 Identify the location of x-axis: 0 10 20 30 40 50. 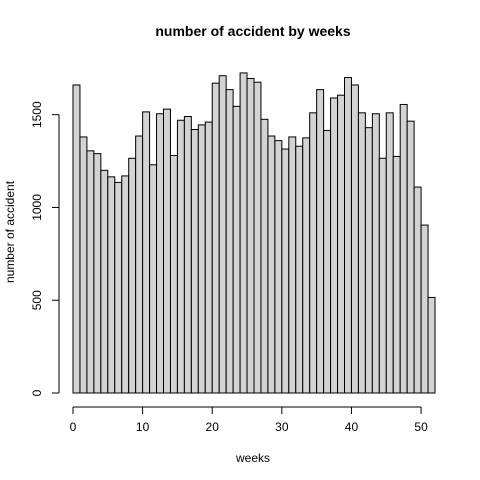
(249, 420).